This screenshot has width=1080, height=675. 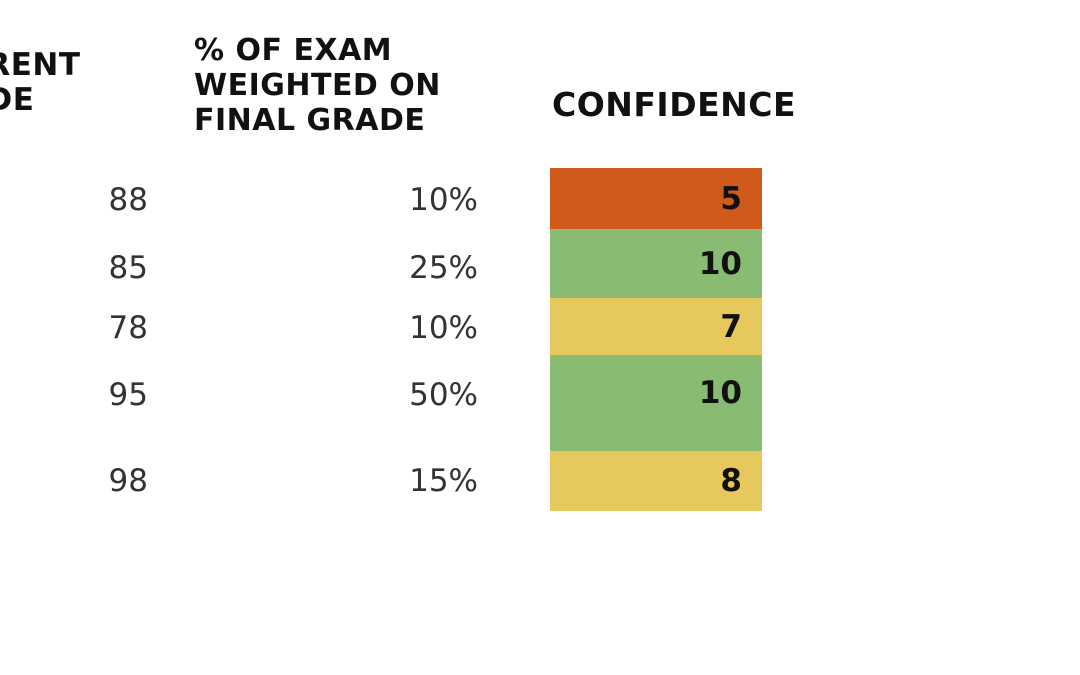 I want to click on confidence-header: CONFIDENCE, so click(x=674, y=104).